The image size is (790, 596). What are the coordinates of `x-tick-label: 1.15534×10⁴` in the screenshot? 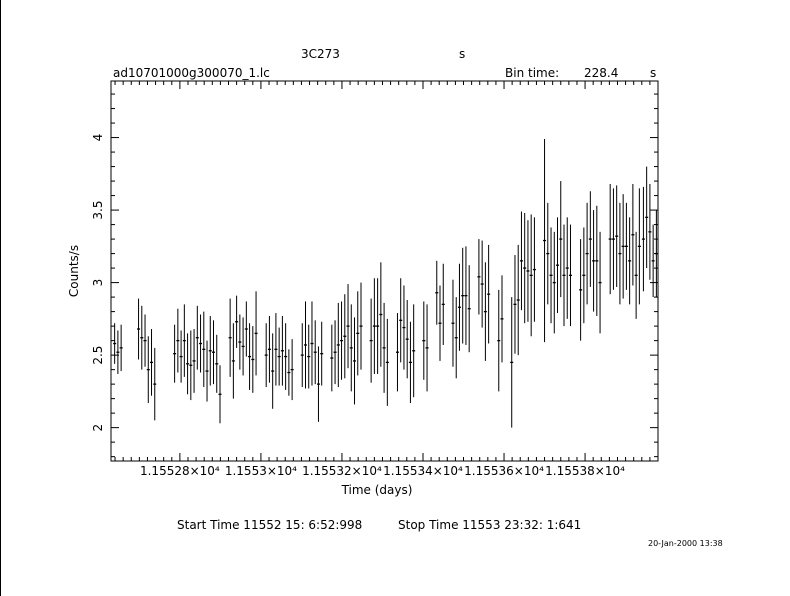 It's located at (423, 471).